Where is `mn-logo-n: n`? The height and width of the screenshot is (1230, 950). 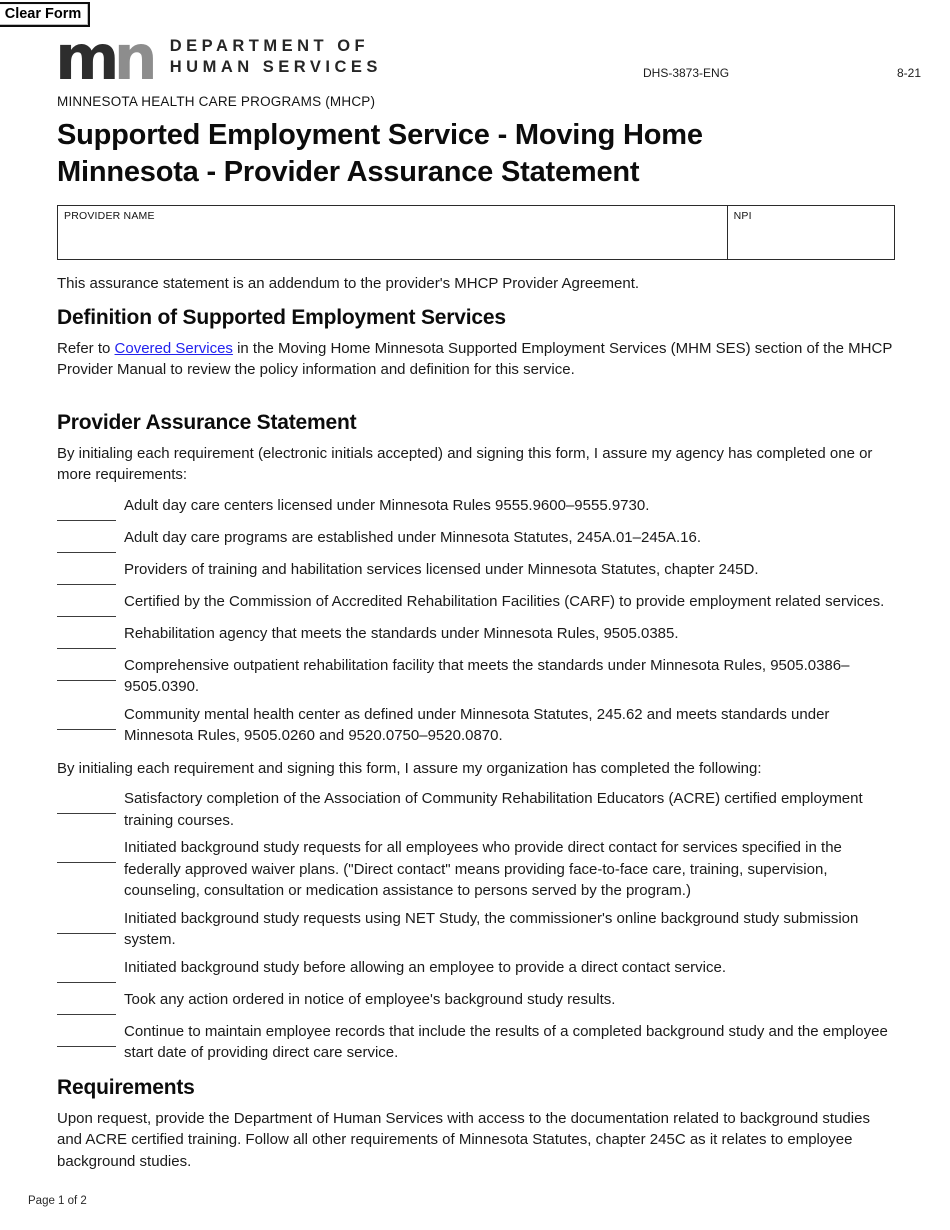 mn-logo-n: n is located at coordinates (135, 57).